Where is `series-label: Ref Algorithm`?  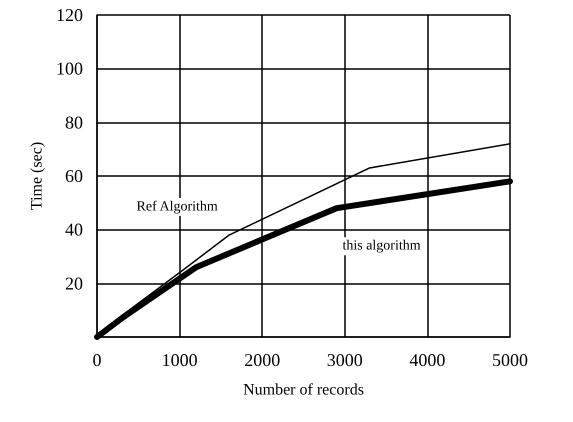 series-label: Ref Algorithm is located at coordinates (177, 207).